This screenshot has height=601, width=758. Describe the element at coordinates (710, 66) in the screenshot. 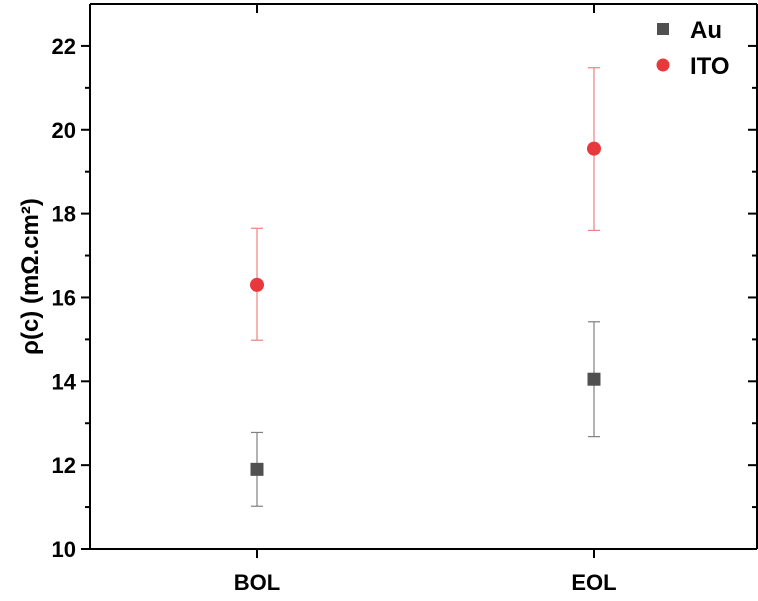

I see `legend-label: ITO` at that location.